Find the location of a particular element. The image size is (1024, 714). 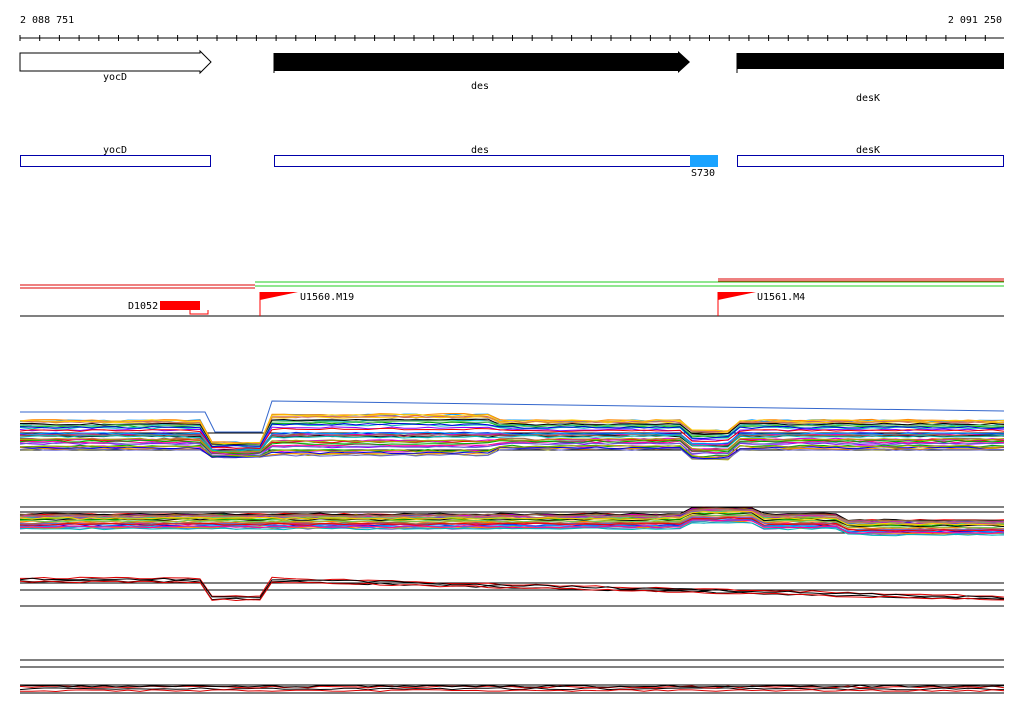

feature-block is located at coordinates (180, 305).